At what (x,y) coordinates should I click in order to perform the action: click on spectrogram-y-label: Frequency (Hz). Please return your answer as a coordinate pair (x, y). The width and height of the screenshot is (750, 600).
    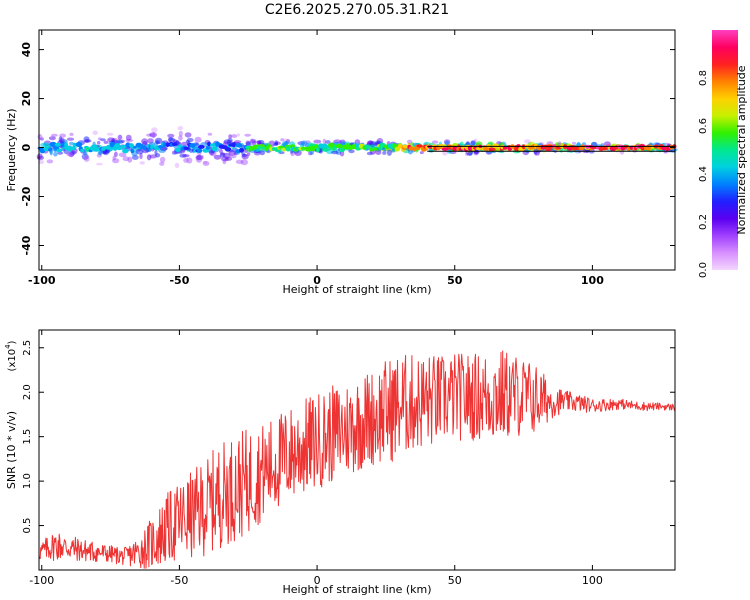
    Looking at the image, I should click on (11, 150).